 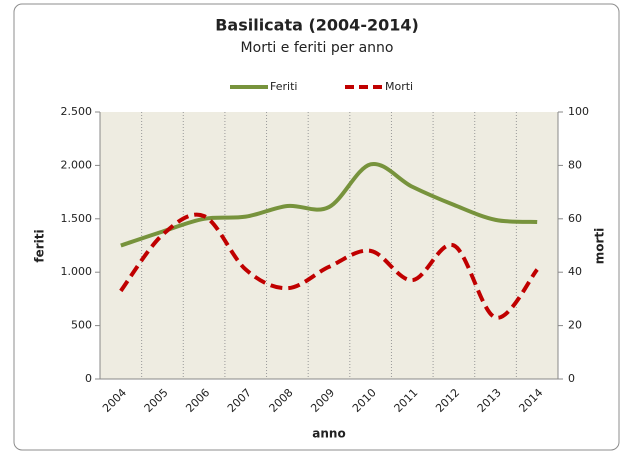 I want to click on y2-tick-label: 60, so click(x=575, y=218).